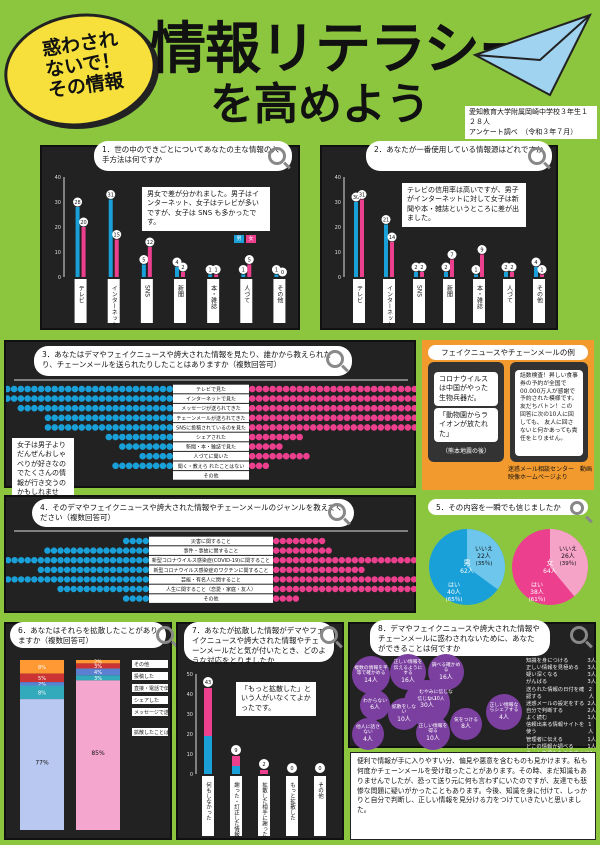  I want to click on legend-label: シェアした, so click(146, 701).